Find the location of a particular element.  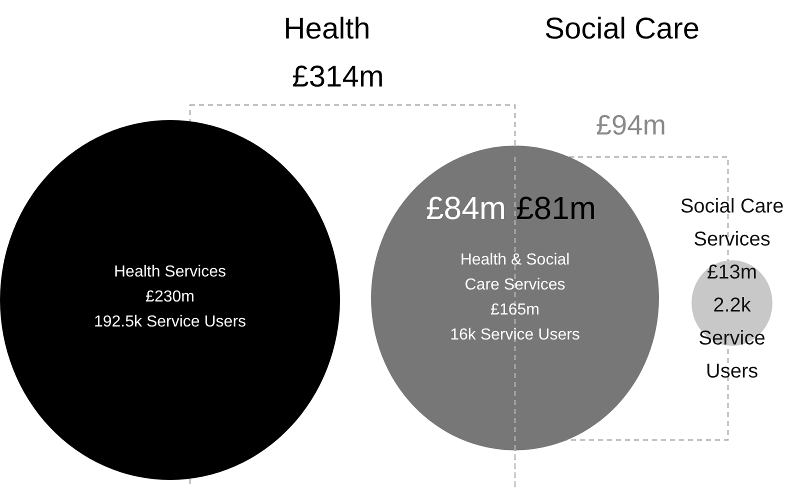

text: 192.5k Service Users is located at coordinates (170, 321).